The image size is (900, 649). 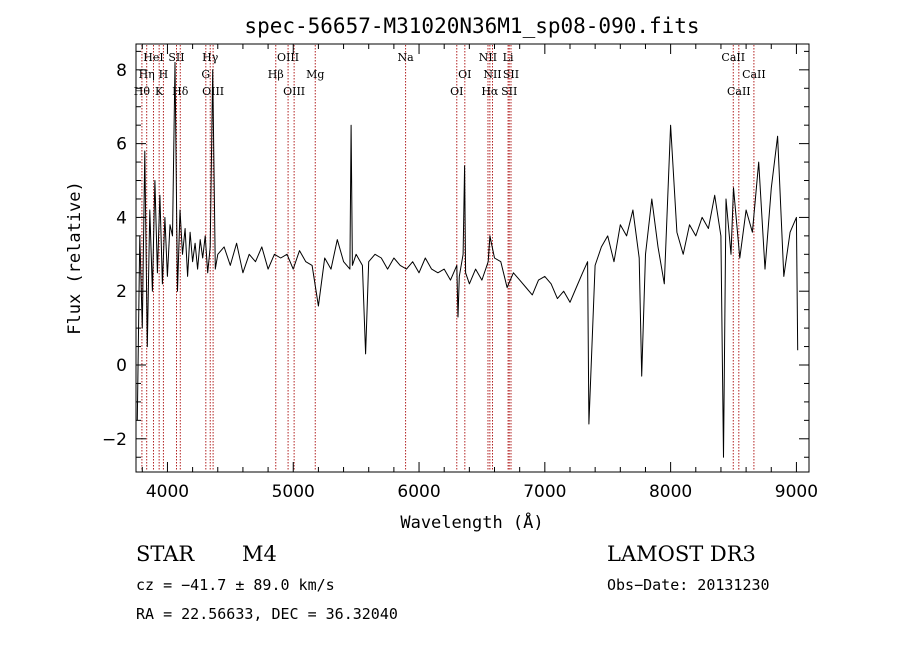 I want to click on observation-date: Obs−Date: 20131230, so click(x=688, y=585).